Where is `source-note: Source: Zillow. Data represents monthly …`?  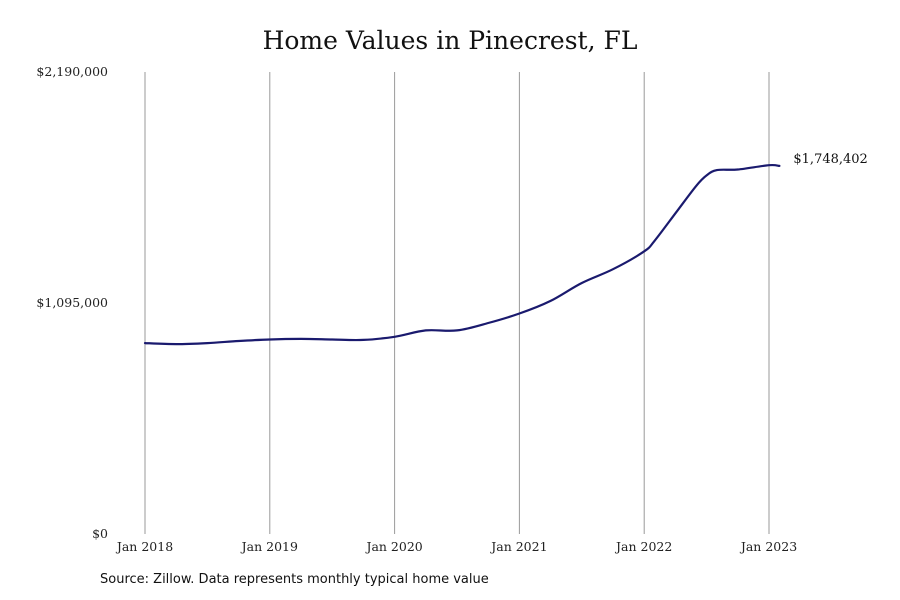 source-note: Source: Zillow. Data represents monthly … is located at coordinates (294, 579).